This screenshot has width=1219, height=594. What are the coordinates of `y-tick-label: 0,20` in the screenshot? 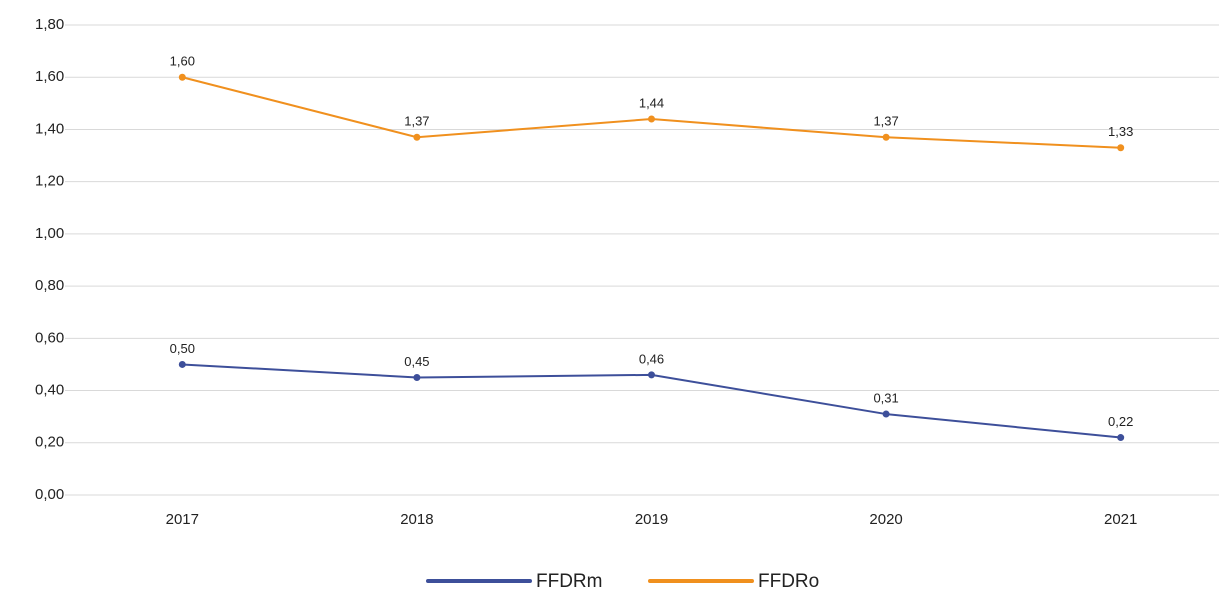 It's located at (49, 442).